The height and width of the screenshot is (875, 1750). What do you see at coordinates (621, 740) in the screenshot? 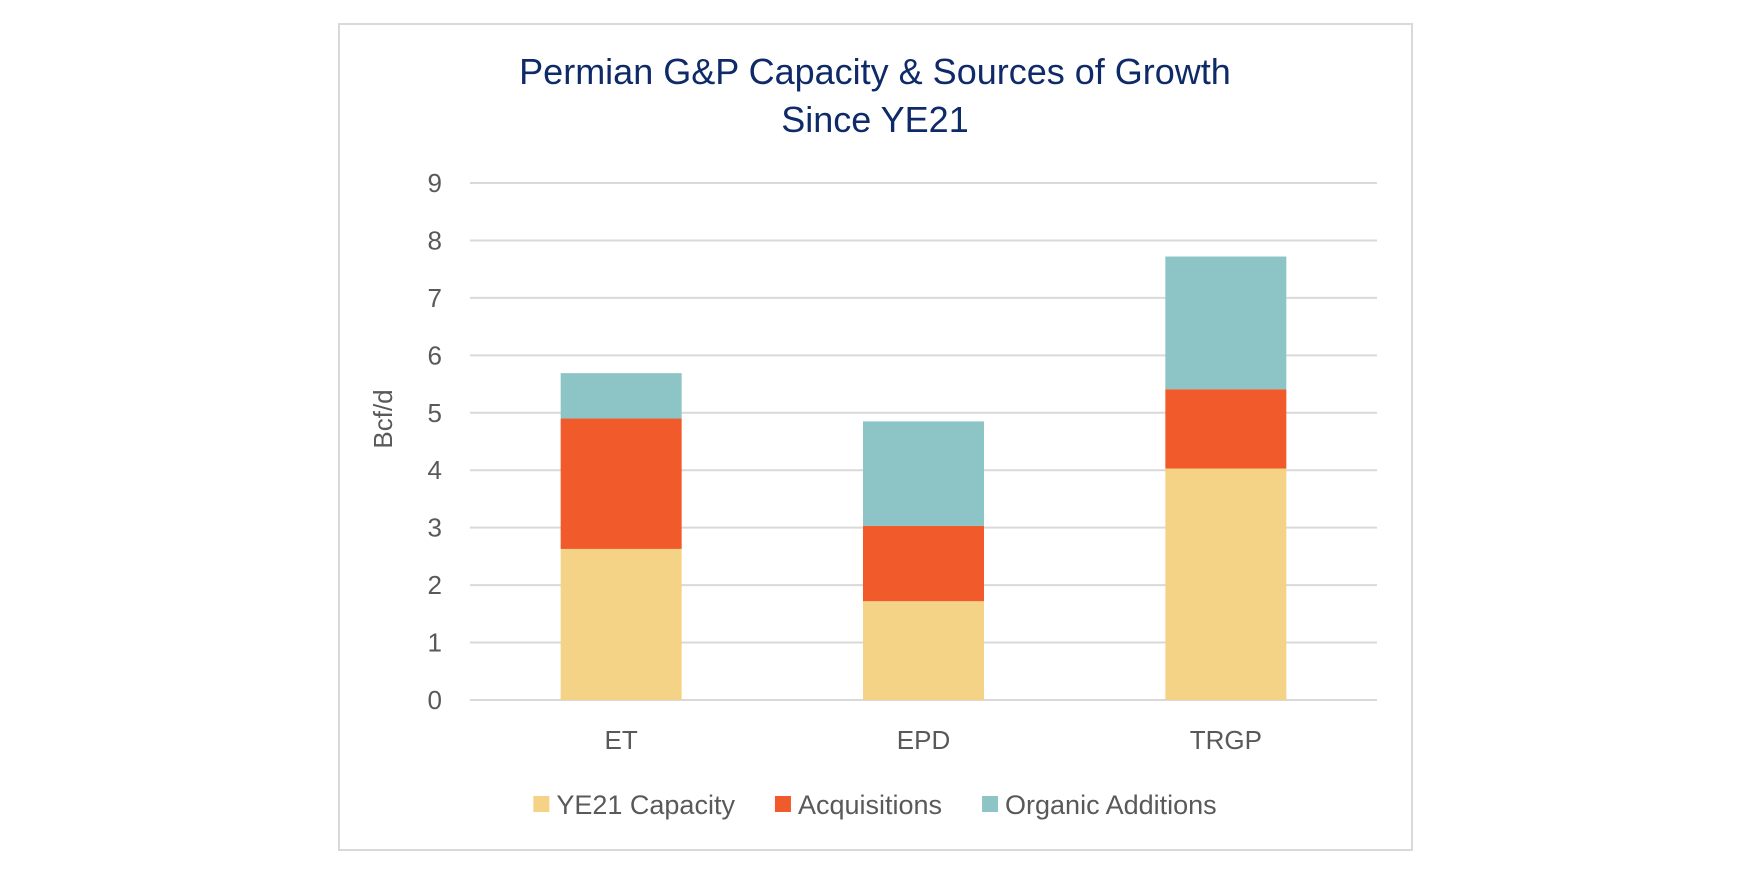
I see `x-tick-label: ET` at bounding box center [621, 740].